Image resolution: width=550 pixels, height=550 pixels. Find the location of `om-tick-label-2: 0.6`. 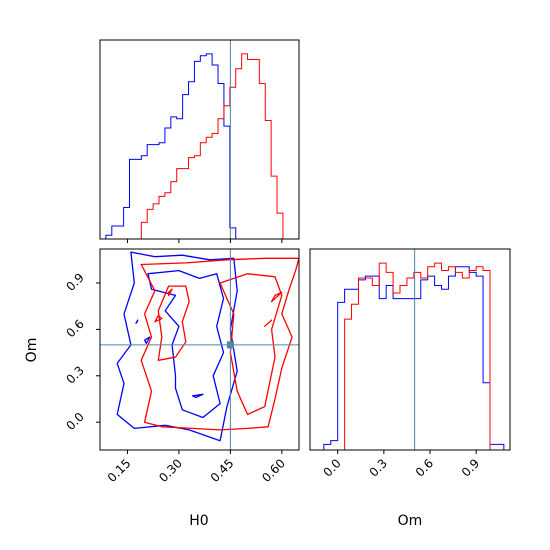

om-tick-label-2: 0.6 is located at coordinates (74, 328).